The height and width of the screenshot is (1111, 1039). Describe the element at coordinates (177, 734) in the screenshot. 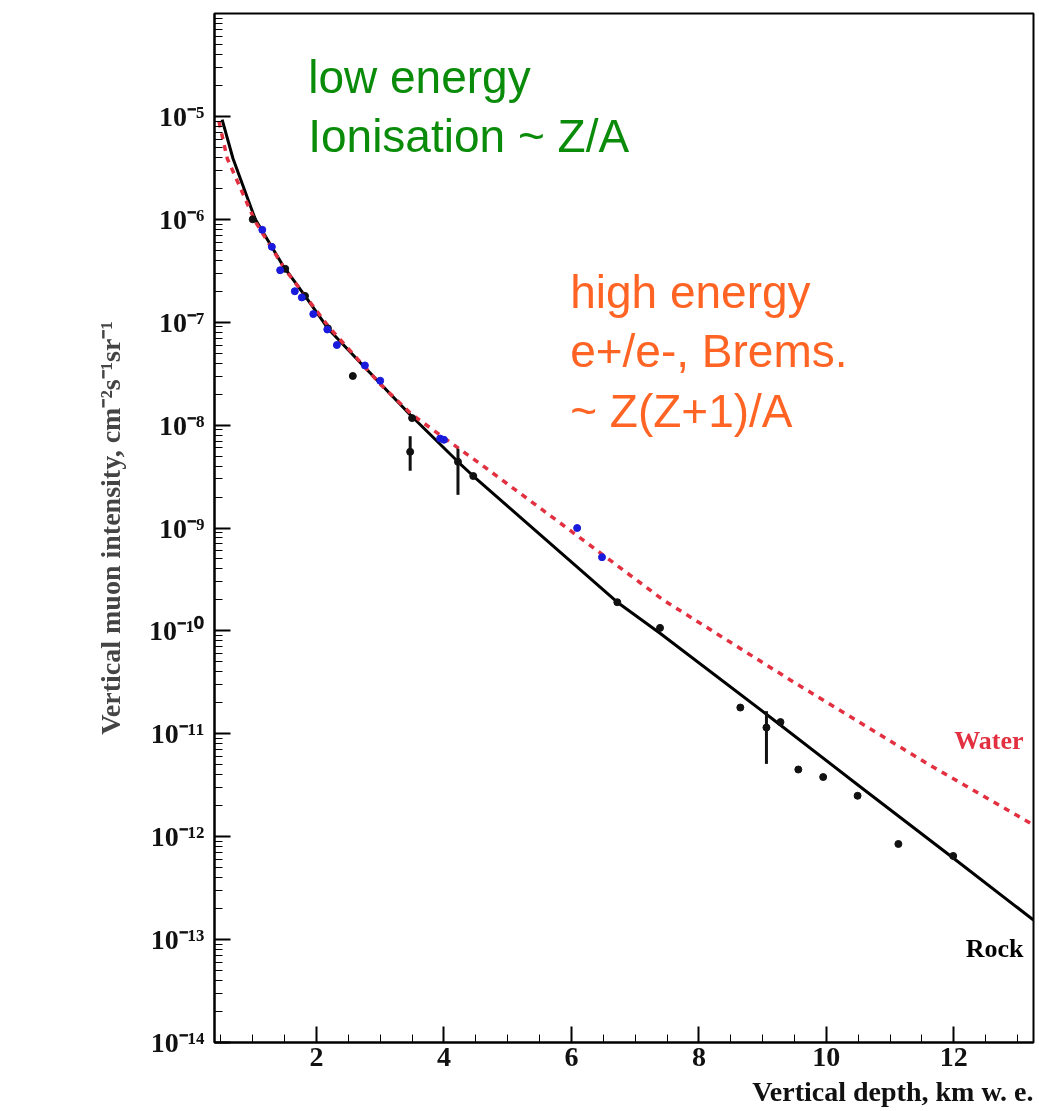

I see `y-tick-label: 10⁻¹¹` at that location.